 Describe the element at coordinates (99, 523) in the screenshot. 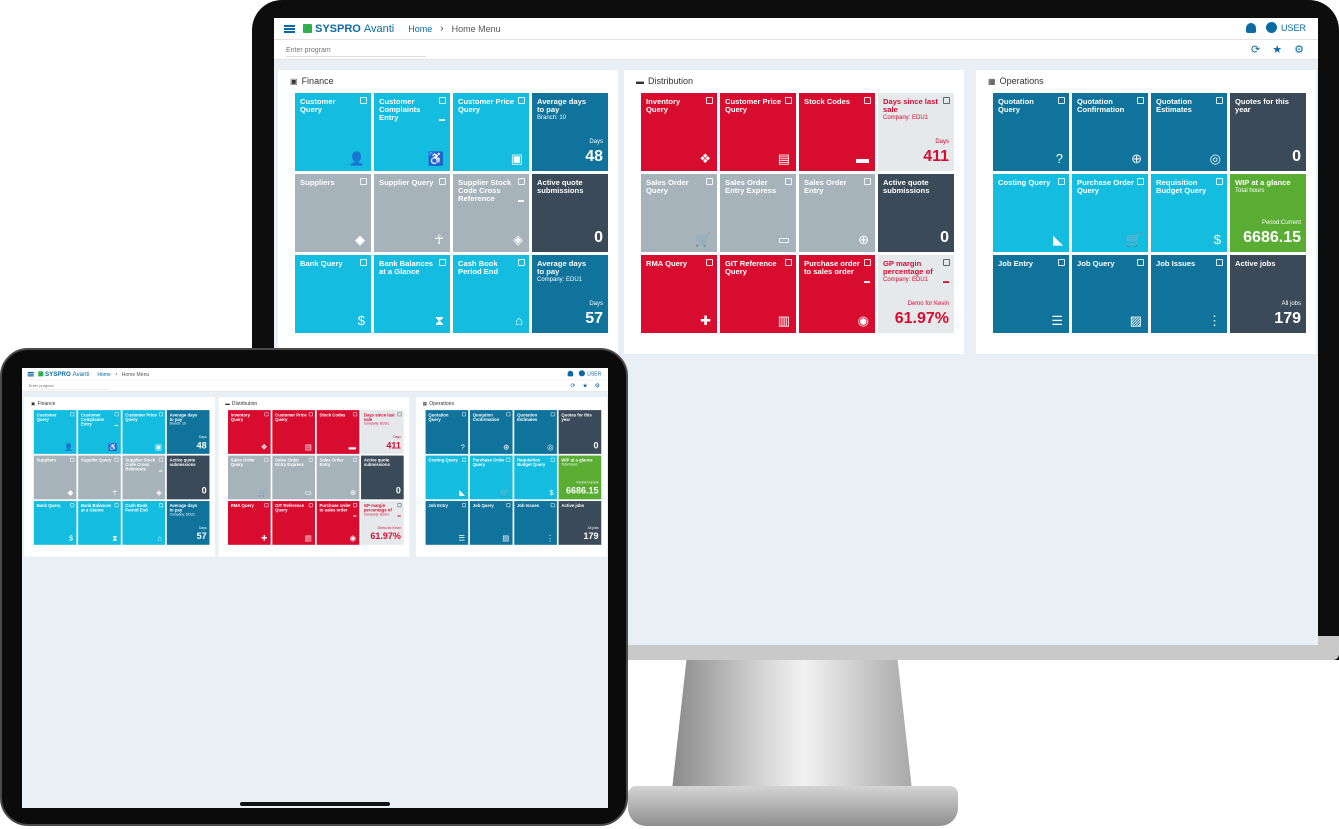

I see `tile-bank-balances-at-a-glance: Bank Balances at a Glance ⧗` at that location.